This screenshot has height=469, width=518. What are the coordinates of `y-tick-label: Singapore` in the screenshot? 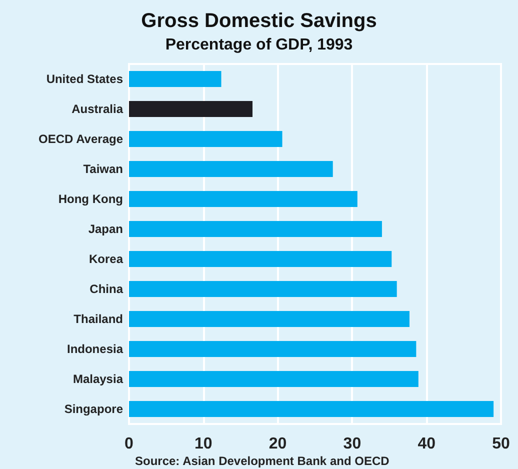 It's located at (94, 409).